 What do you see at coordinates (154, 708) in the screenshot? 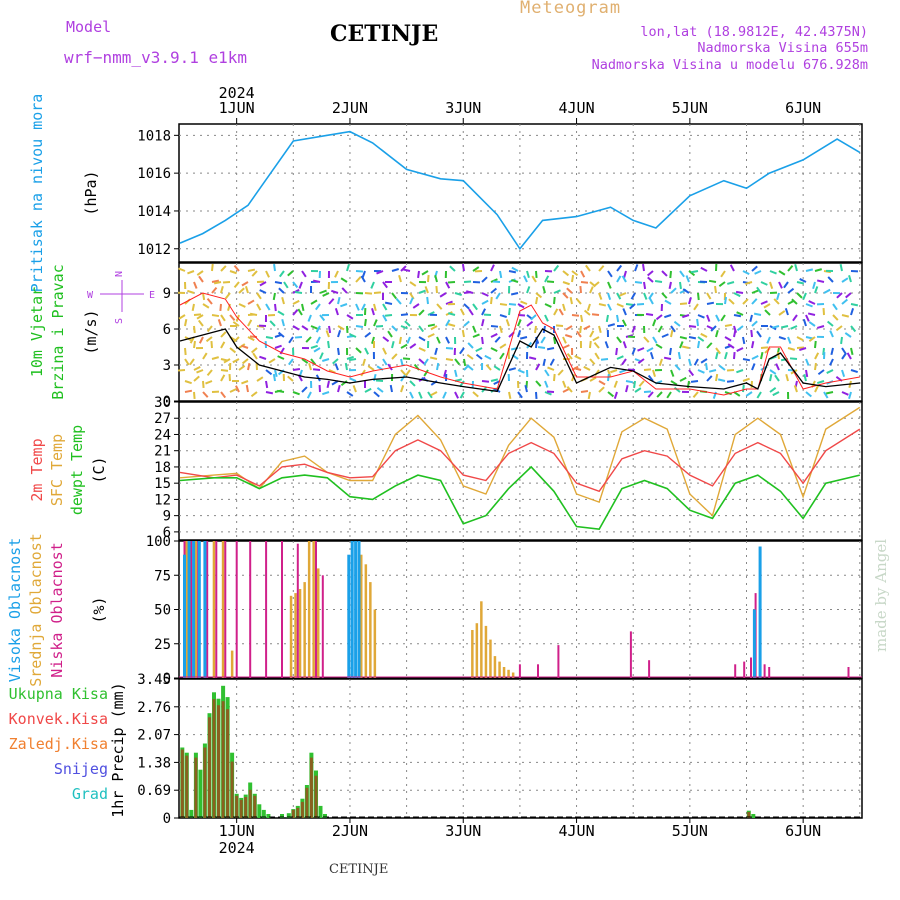
I see `y-tick-label: 2.76` at bounding box center [154, 708].